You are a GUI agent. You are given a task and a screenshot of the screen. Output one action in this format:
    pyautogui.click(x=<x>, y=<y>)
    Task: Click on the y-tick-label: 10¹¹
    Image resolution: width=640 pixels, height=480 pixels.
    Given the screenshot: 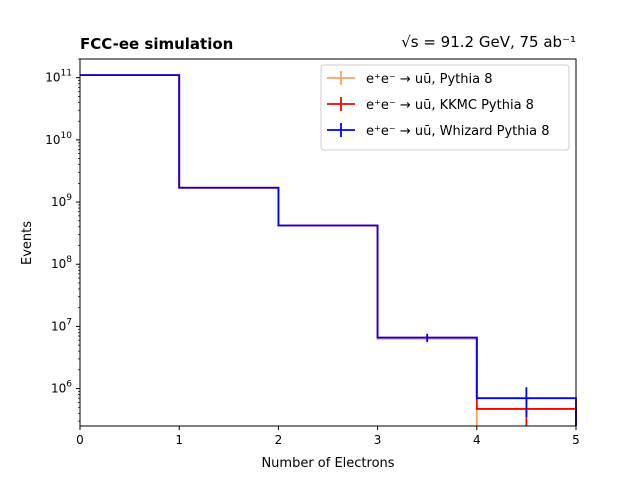 What is the action you would take?
    pyautogui.click(x=58, y=77)
    